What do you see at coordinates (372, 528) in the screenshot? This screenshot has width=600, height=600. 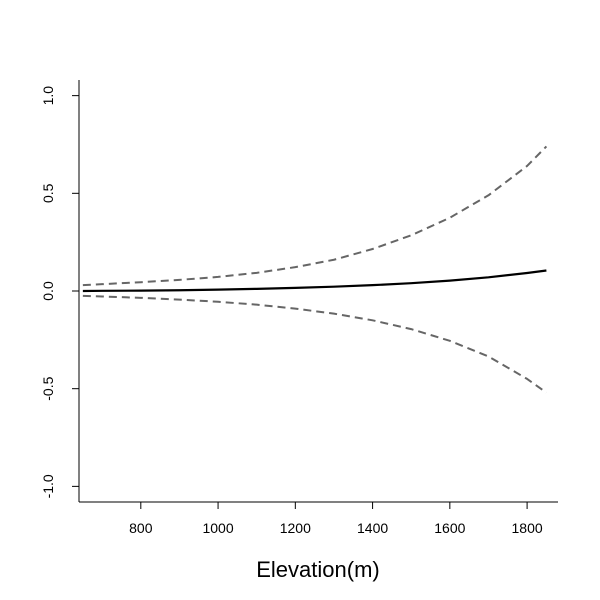 I see `x-tick-label: 1400` at bounding box center [372, 528].